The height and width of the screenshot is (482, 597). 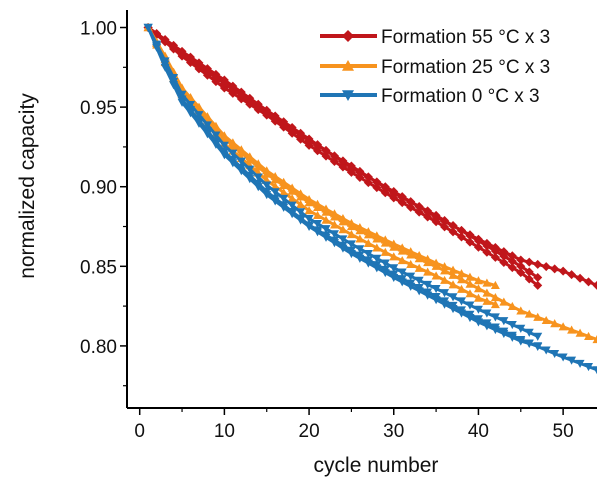 I want to click on legend-label: Formation 55 °C x 3, so click(x=465, y=37).